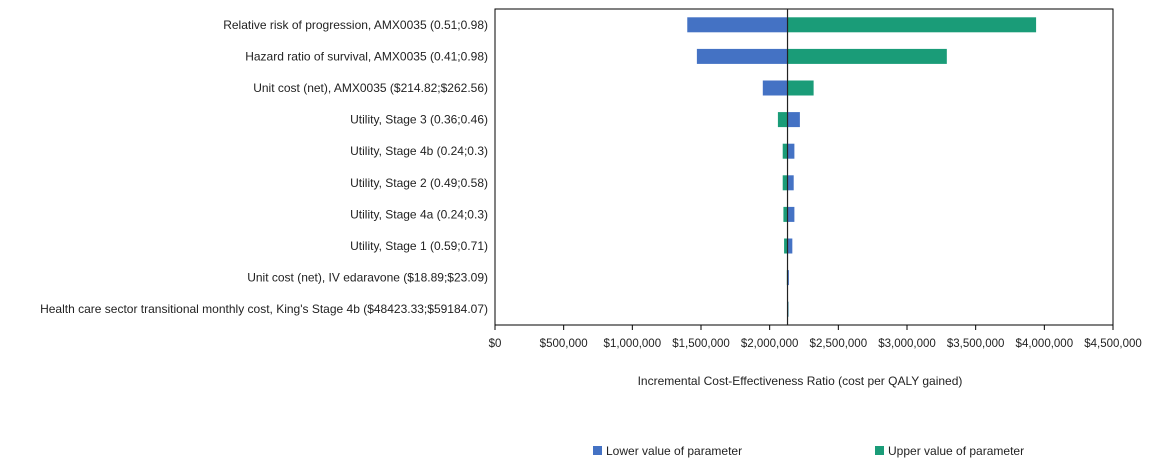  Describe the element at coordinates (419, 214) in the screenshot. I see `category-label: Utility, Stage 4a (0.24;0.3)` at that location.